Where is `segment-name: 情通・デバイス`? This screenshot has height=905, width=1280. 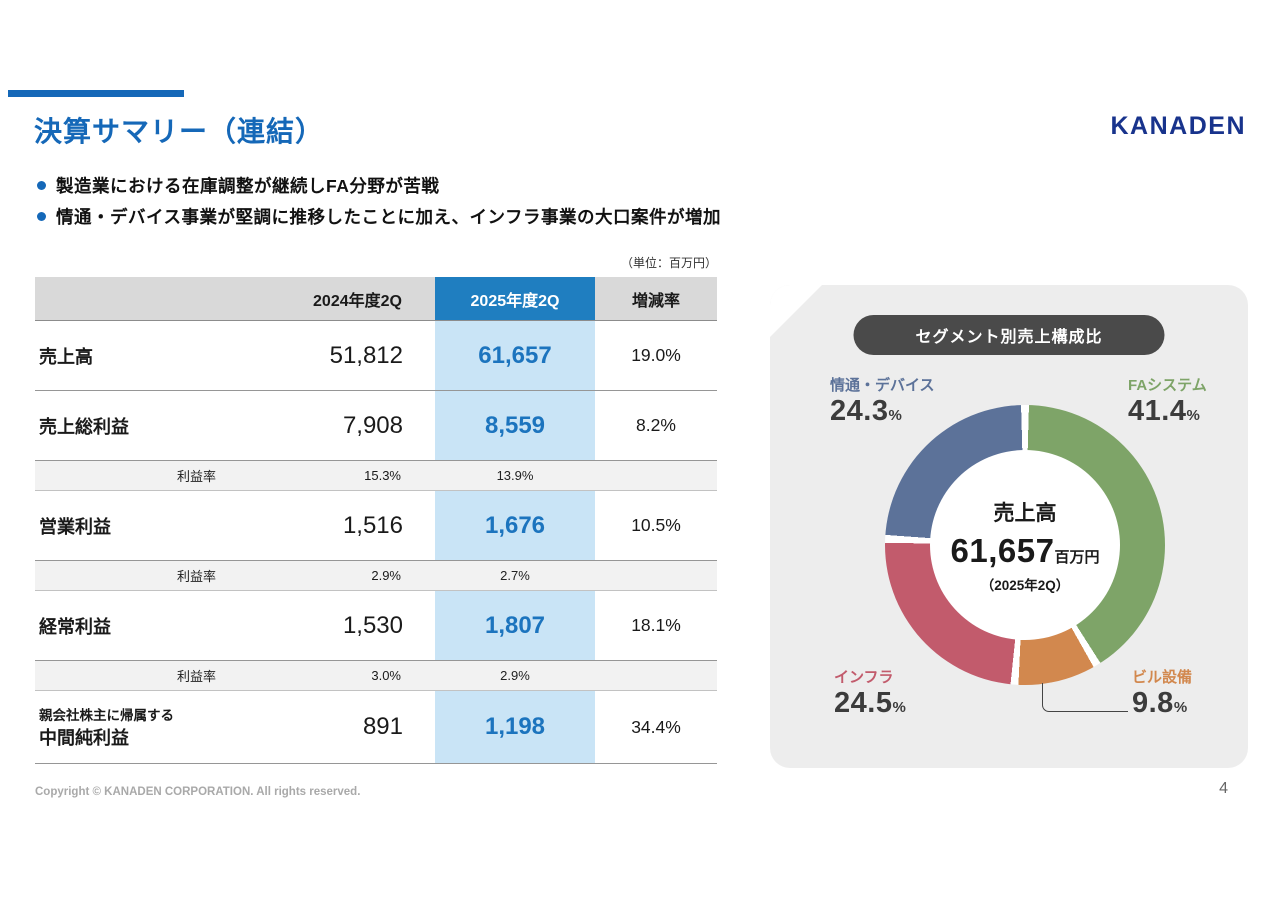 segment-name: 情通・デバイス is located at coordinates (882, 385).